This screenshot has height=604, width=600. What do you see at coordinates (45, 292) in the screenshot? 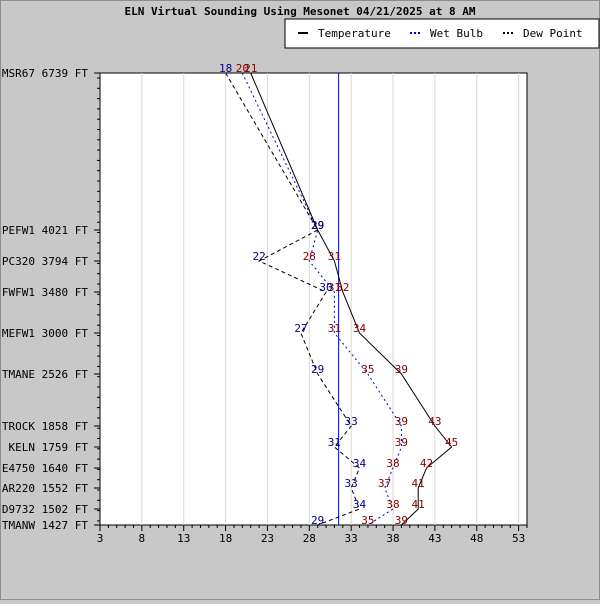
I see `y-level-label: FWFW1 3480 FT` at bounding box center [45, 292].